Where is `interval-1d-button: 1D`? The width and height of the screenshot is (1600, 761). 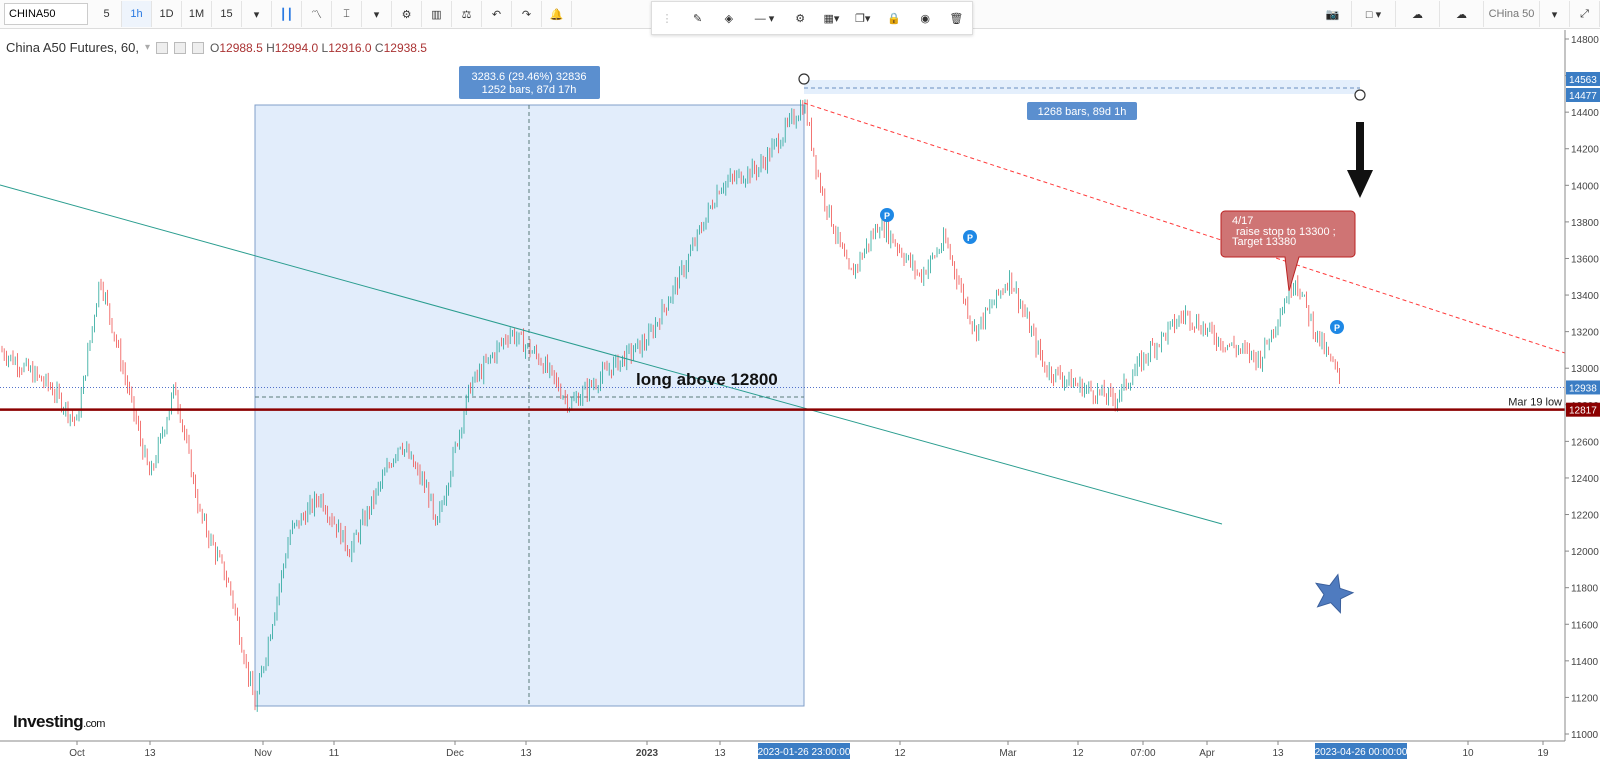 interval-1d-button: 1D is located at coordinates (167, 14).